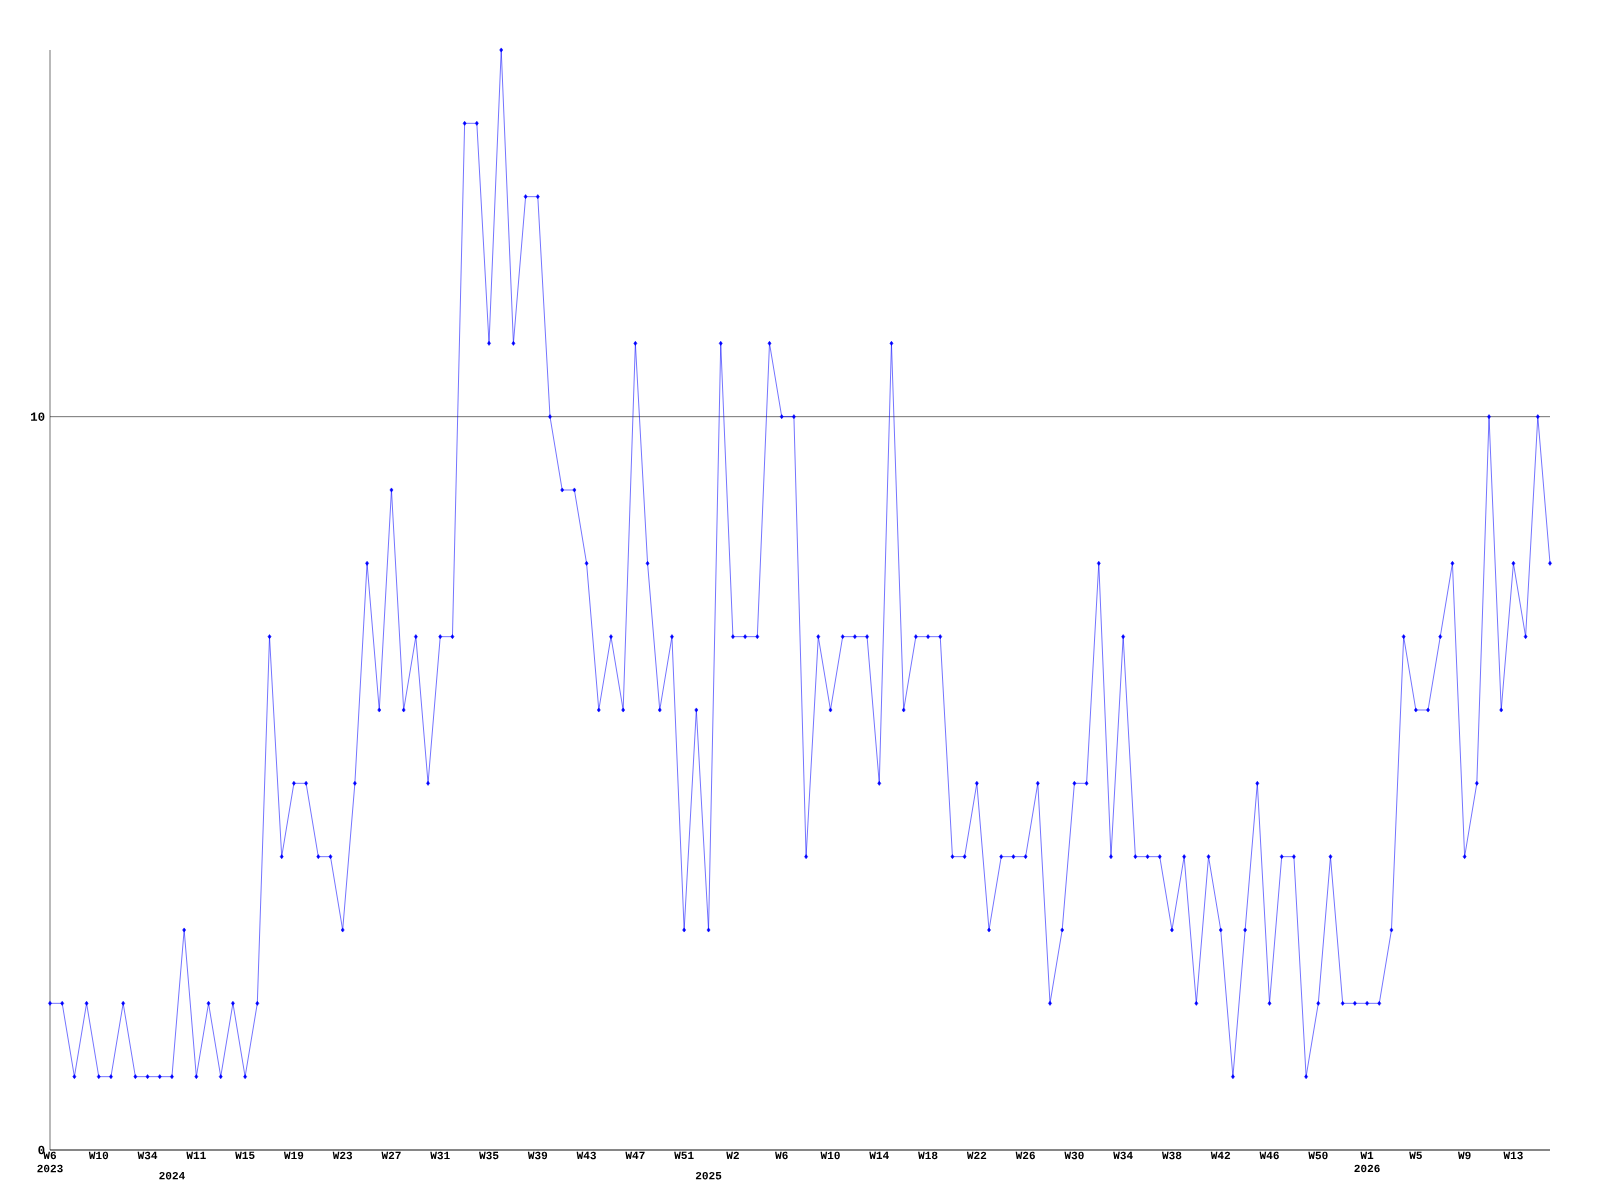 The width and height of the screenshot is (1600, 1200). Describe the element at coordinates (537, 1155) in the screenshot. I see `x-tick-label: W39` at that location.